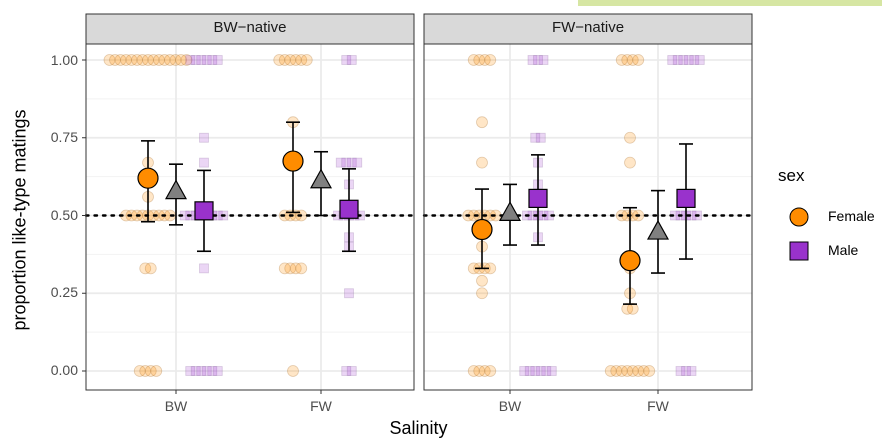 The height and width of the screenshot is (443, 893). Describe the element at coordinates (64, 215) in the screenshot. I see `y-tick-label: 0.50` at that location.